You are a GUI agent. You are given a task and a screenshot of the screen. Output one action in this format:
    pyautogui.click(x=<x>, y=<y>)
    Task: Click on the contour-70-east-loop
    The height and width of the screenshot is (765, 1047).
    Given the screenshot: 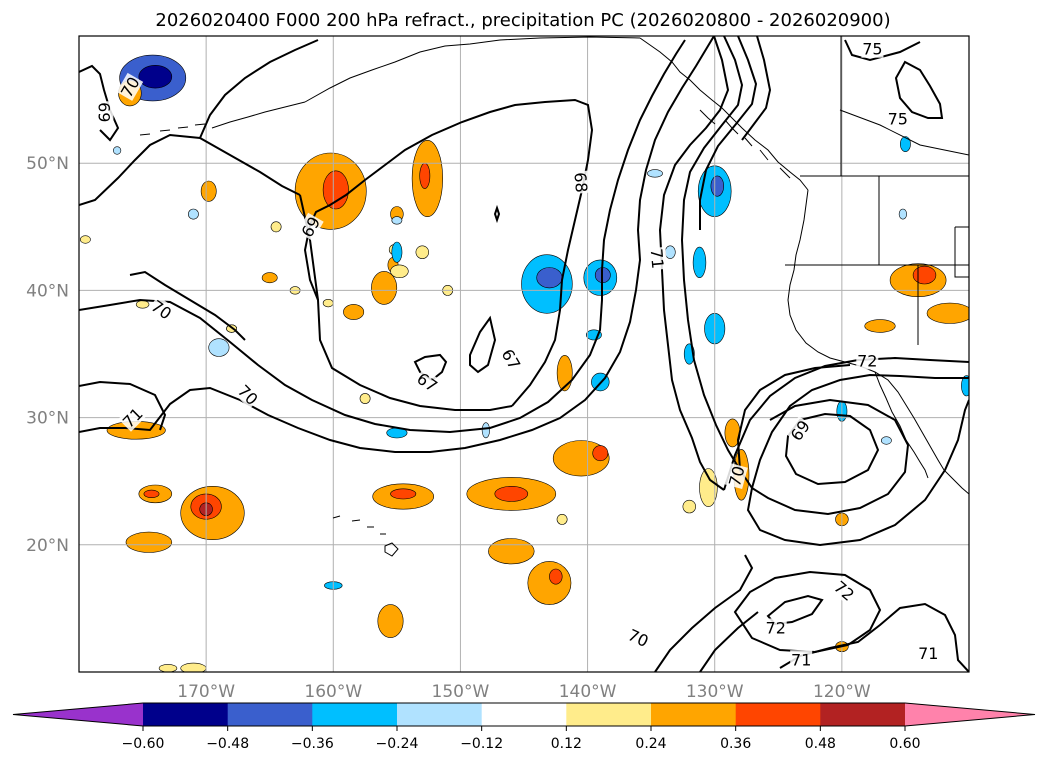 What is the action you would take?
    pyautogui.click(x=830, y=457)
    